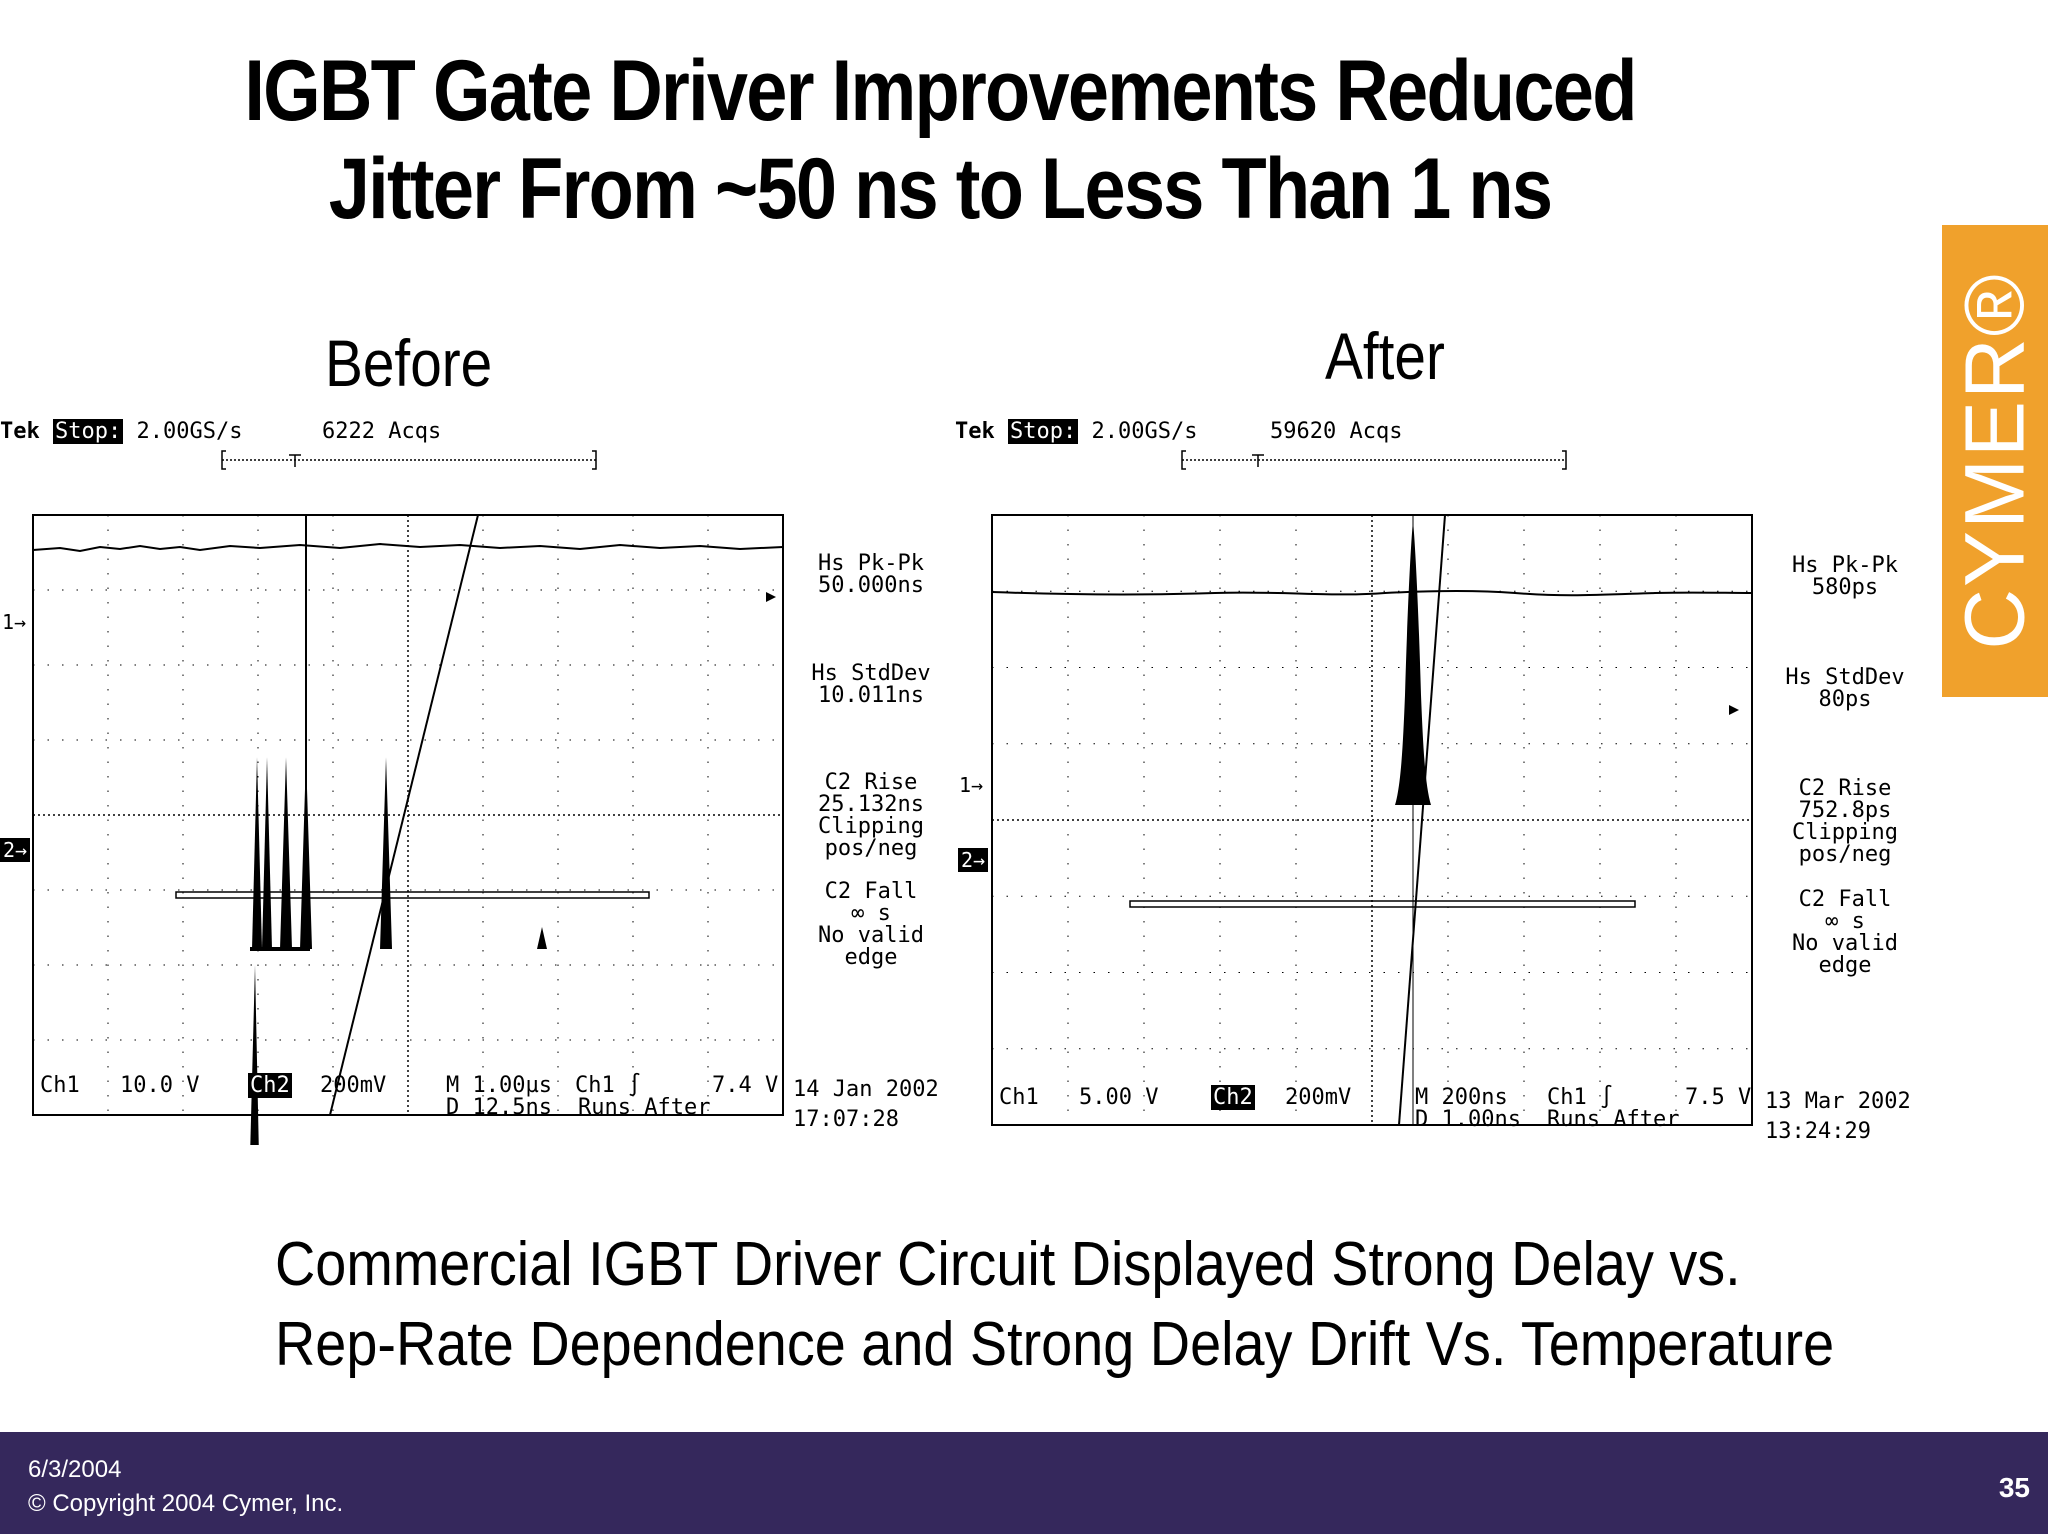 Image resolution: width=2048 pixels, height=1534 pixels. What do you see at coordinates (1845, 576) in the screenshot?
I see `after-meas-pkpk: Hs Pk-Pk 580ps` at bounding box center [1845, 576].